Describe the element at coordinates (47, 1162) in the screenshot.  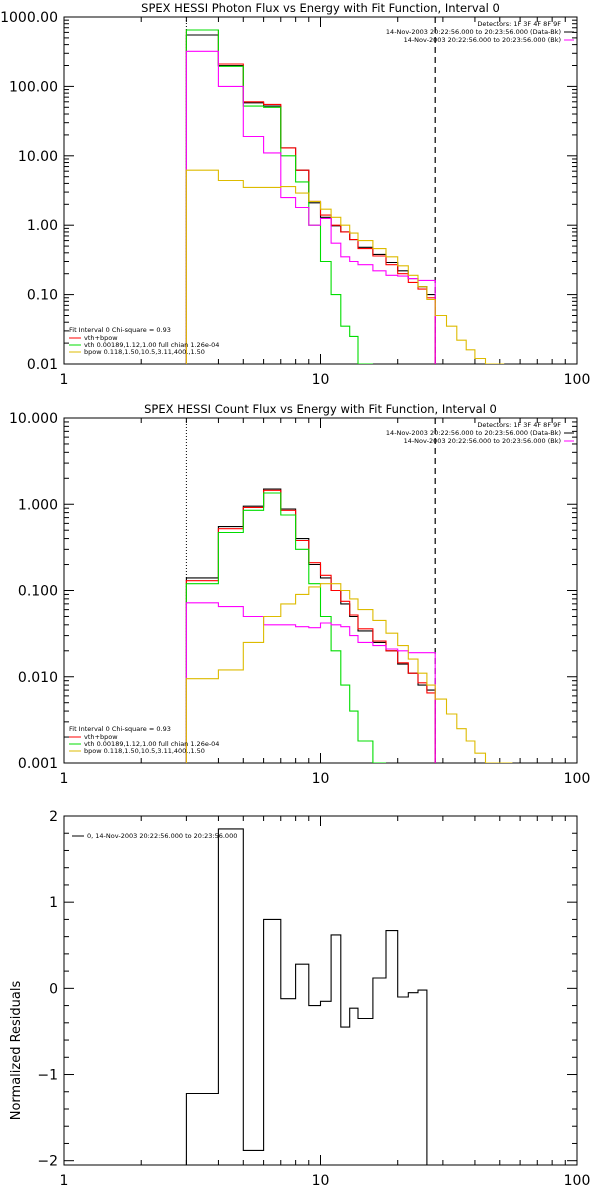
I see `y-tick-label: −2` at that location.